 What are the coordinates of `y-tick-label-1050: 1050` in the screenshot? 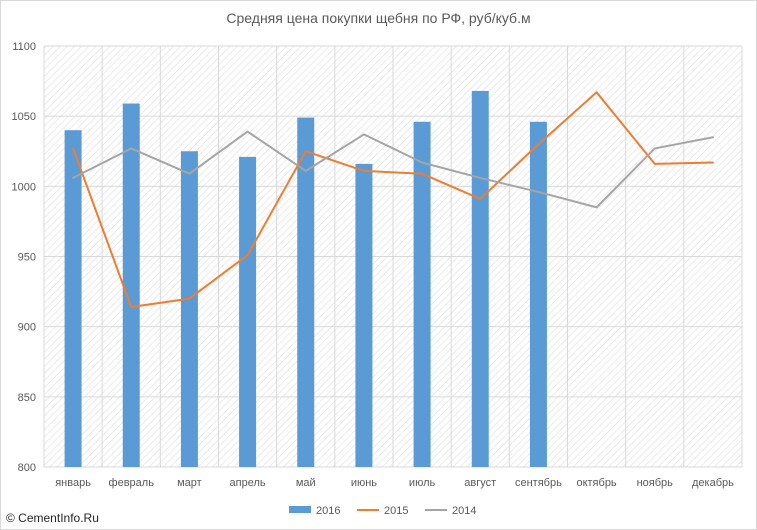 It's located at (24, 117).